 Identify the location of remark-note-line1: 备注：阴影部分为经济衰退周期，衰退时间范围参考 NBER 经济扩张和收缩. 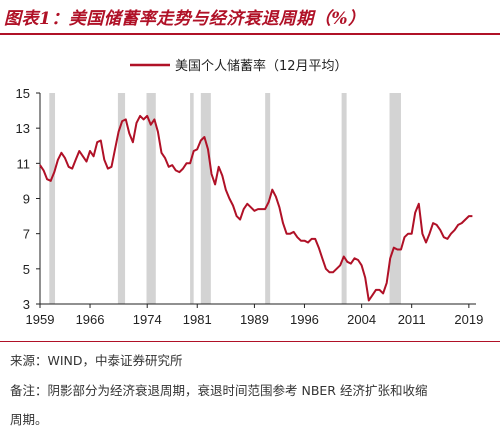
(219, 390).